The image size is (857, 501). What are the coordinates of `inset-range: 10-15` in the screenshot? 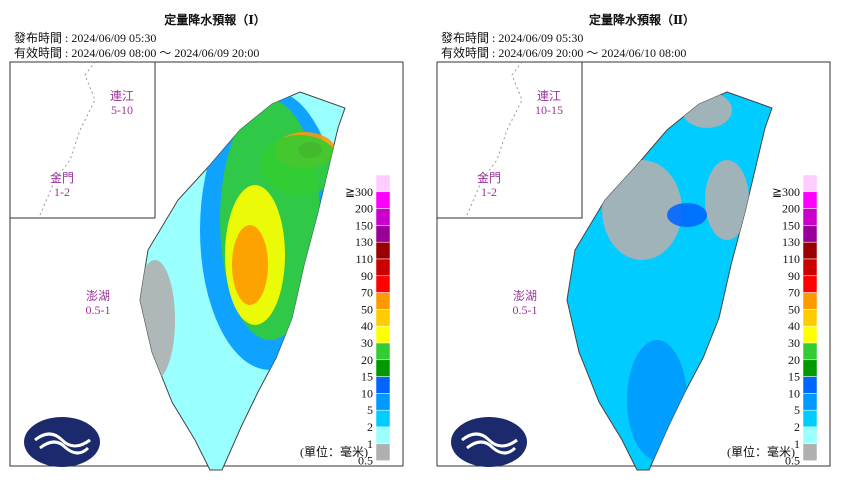 It's located at (549, 110).